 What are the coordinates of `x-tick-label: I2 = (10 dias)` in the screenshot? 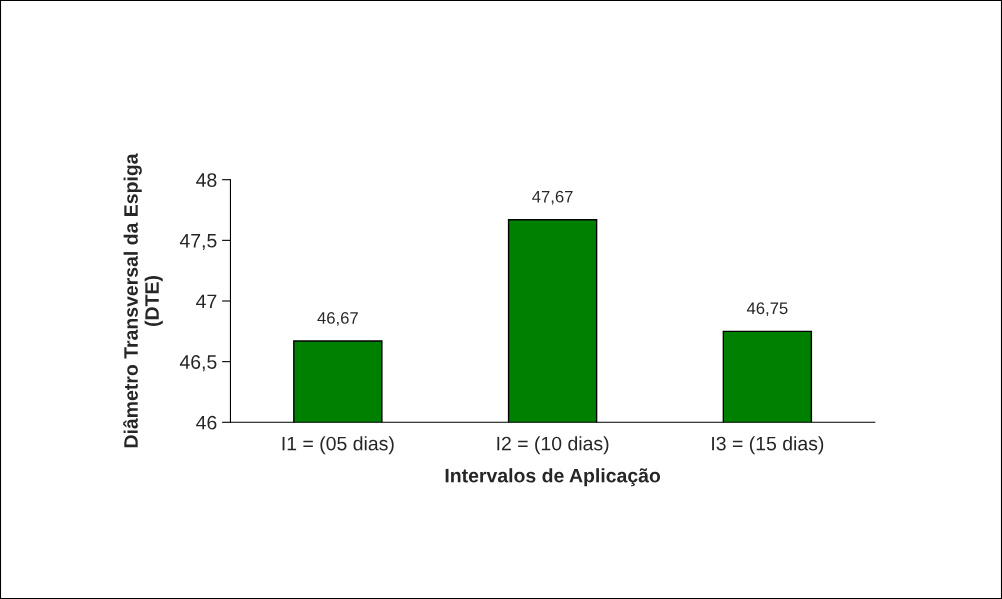 It's located at (553, 445).